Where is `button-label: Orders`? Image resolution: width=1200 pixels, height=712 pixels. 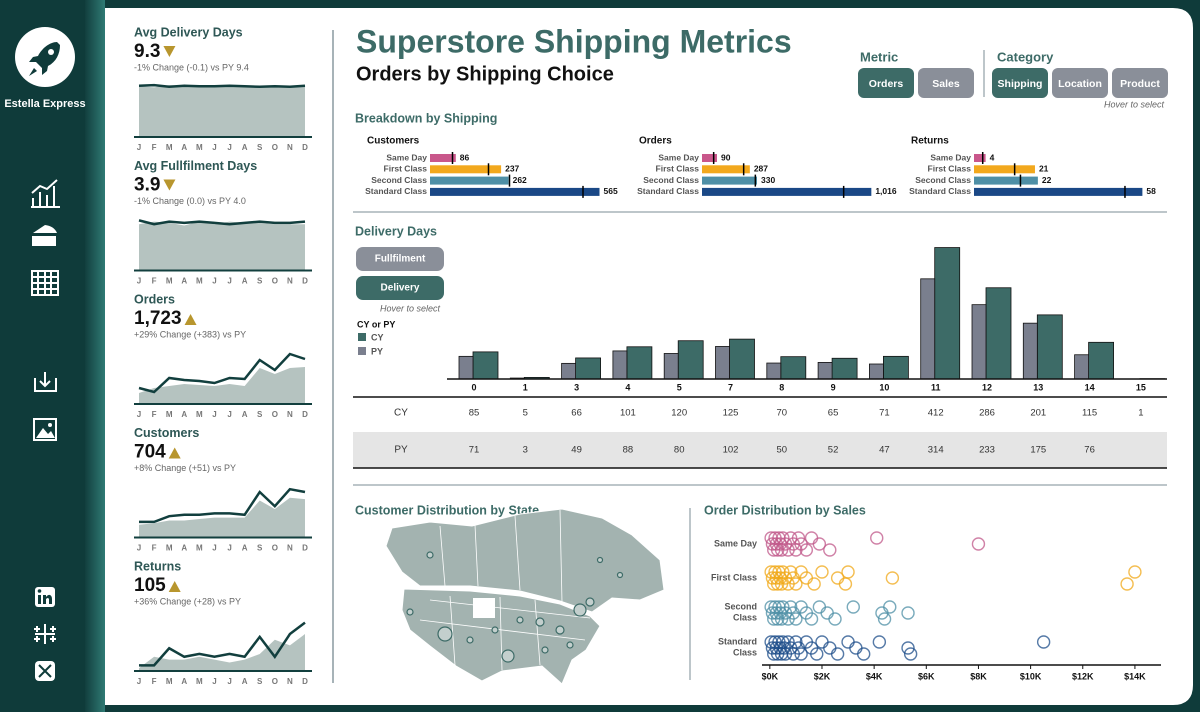
button-label: Orders is located at coordinates (886, 84).